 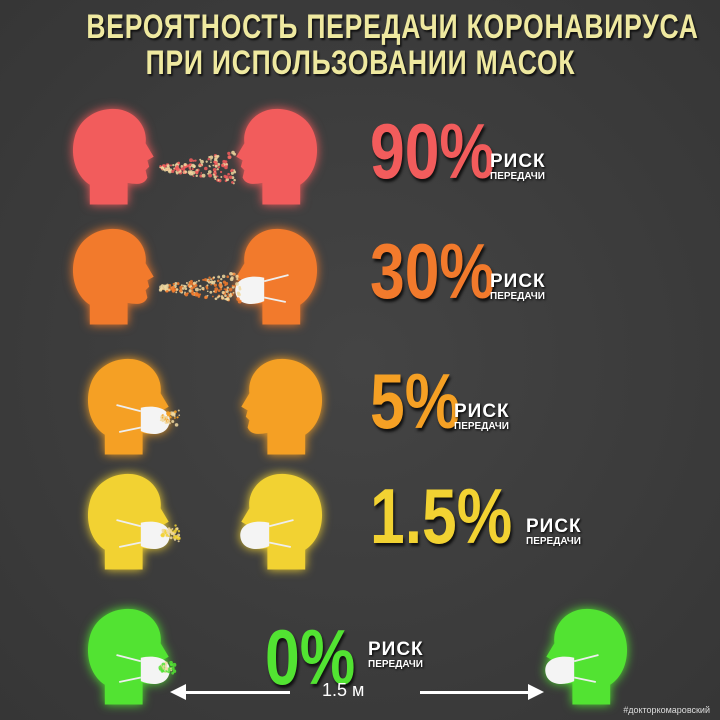 What do you see at coordinates (178, 692) in the screenshot?
I see `arrowhead-left-icon` at bounding box center [178, 692].